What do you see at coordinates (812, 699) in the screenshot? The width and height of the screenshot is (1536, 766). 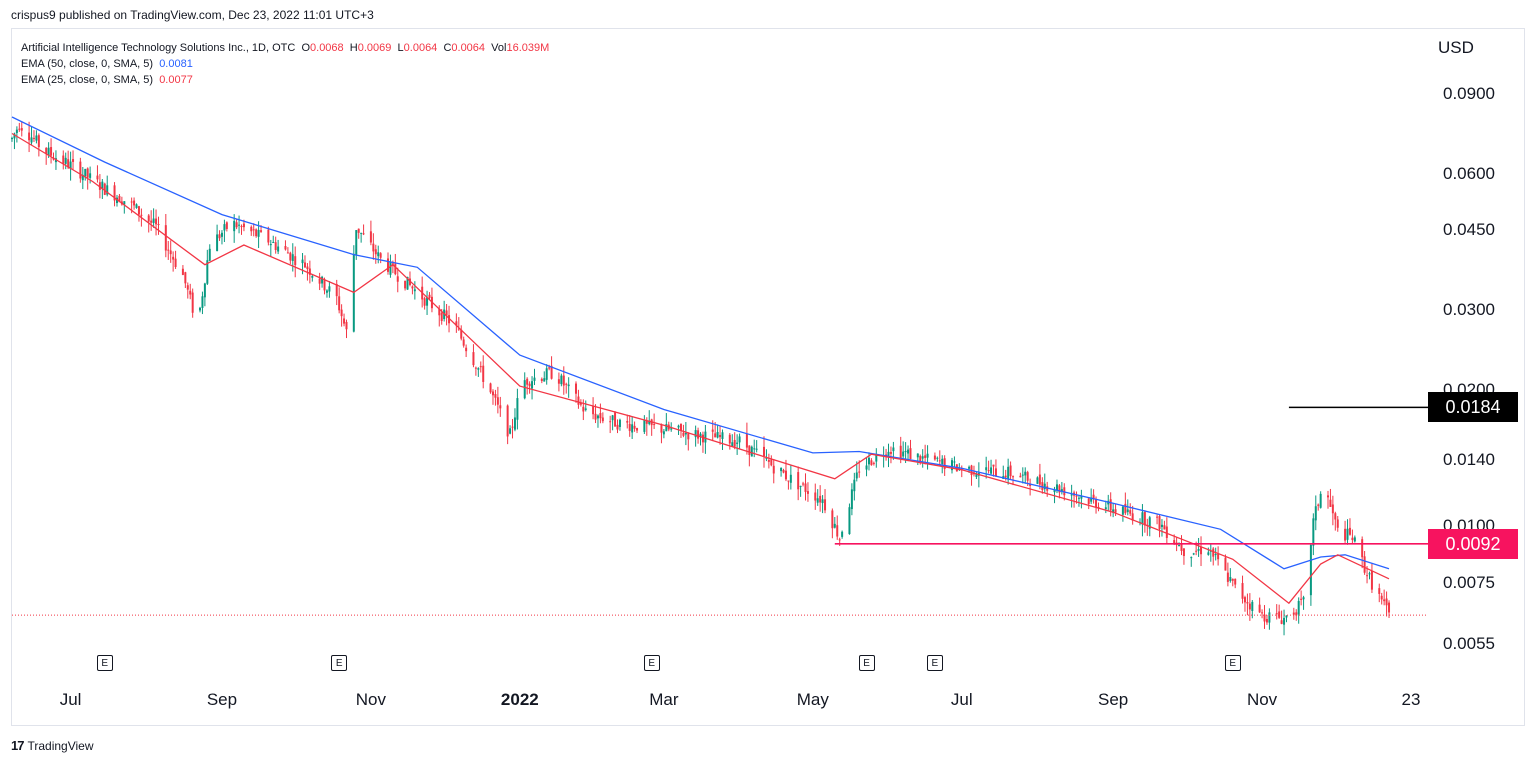 I see `x-tick-label: May` at bounding box center [812, 699].